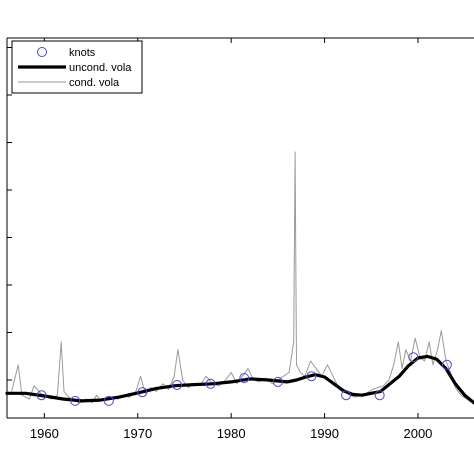  Describe the element at coordinates (82, 53) in the screenshot. I see `legend-label: knots` at that location.